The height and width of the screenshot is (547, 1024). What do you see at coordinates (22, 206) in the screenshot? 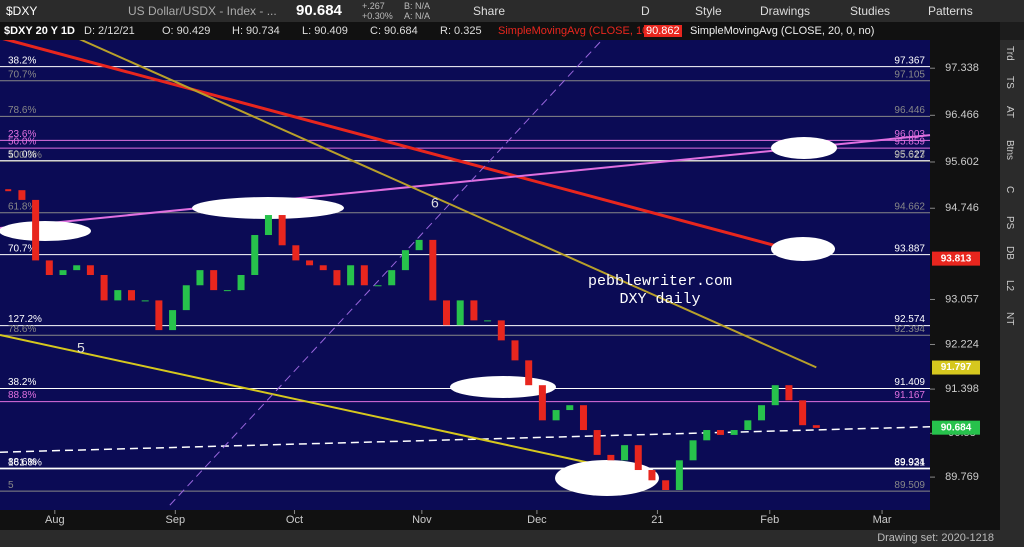
I see `level-tag: 61.8%` at bounding box center [22, 206].